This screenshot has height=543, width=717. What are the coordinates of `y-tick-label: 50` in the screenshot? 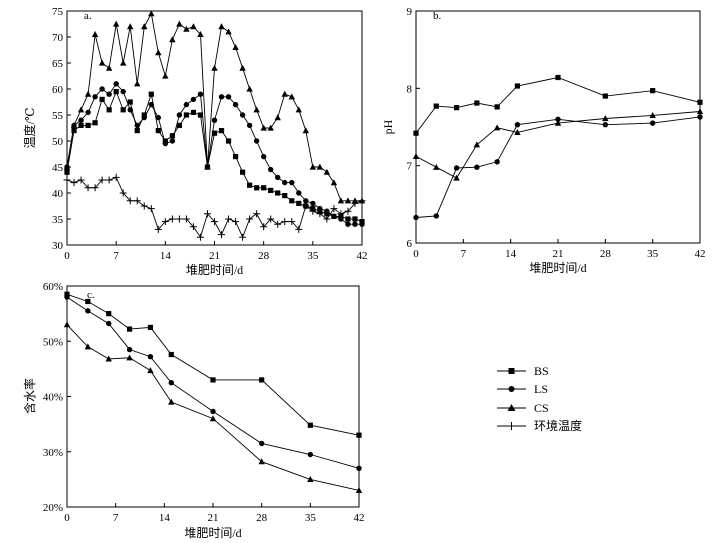 It's located at (58, 142).